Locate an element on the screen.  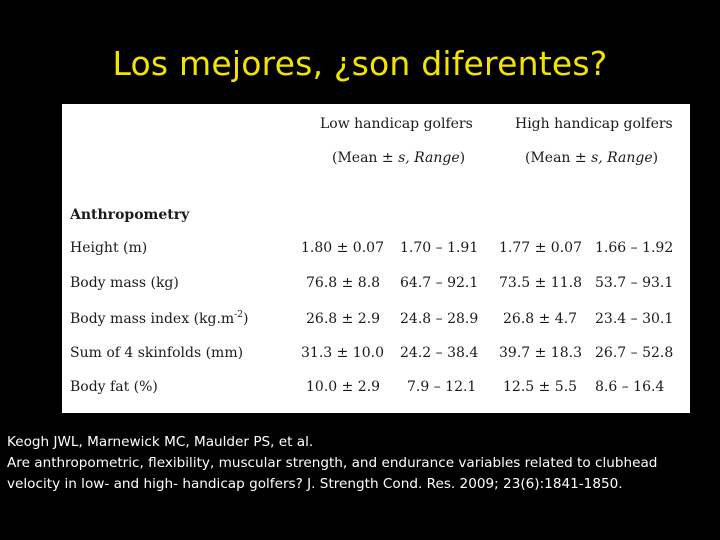
subheader-high-handicap: (Mean ± s, Range) is located at coordinates (592, 158).